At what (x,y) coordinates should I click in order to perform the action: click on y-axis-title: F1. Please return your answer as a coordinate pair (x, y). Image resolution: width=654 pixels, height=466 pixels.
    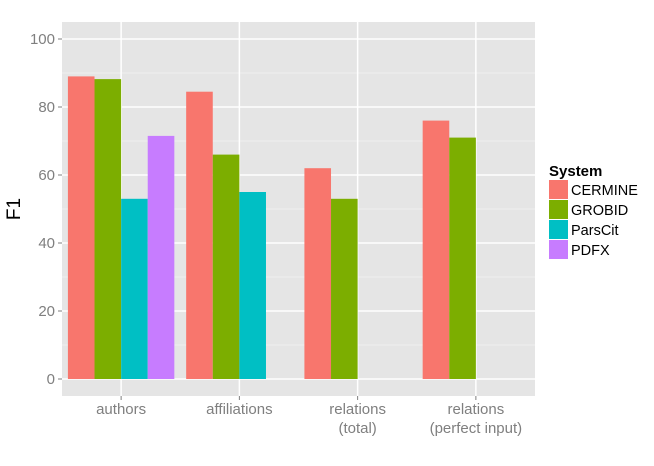
    Looking at the image, I should click on (14, 209).